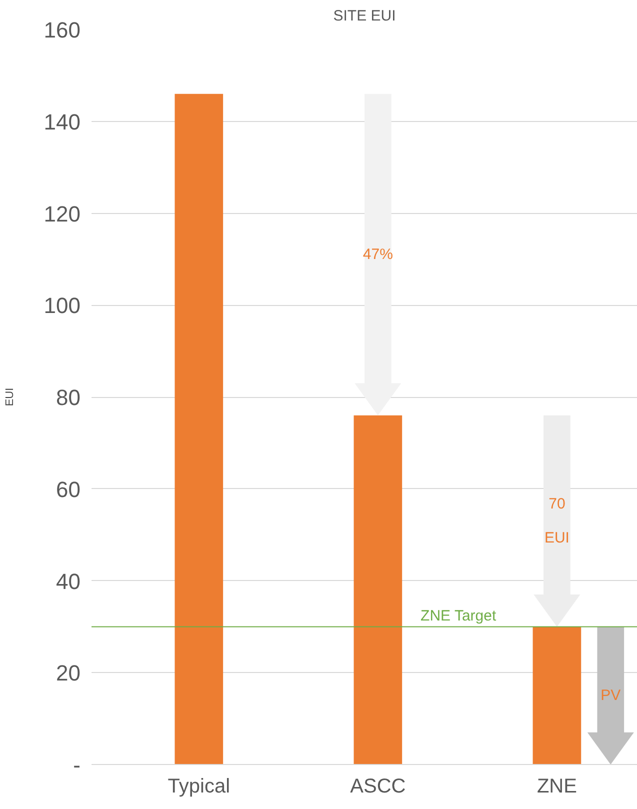 Image resolution: width=637 pixels, height=809 pixels. Describe the element at coordinates (378, 787) in the screenshot. I see `x-tick-label: ASCC` at that location.